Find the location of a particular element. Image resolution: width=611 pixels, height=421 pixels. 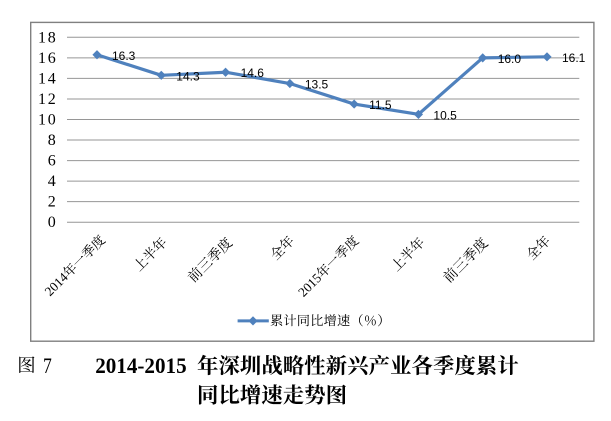

svg-text: 2014-2015 is located at coordinates (140, 366).